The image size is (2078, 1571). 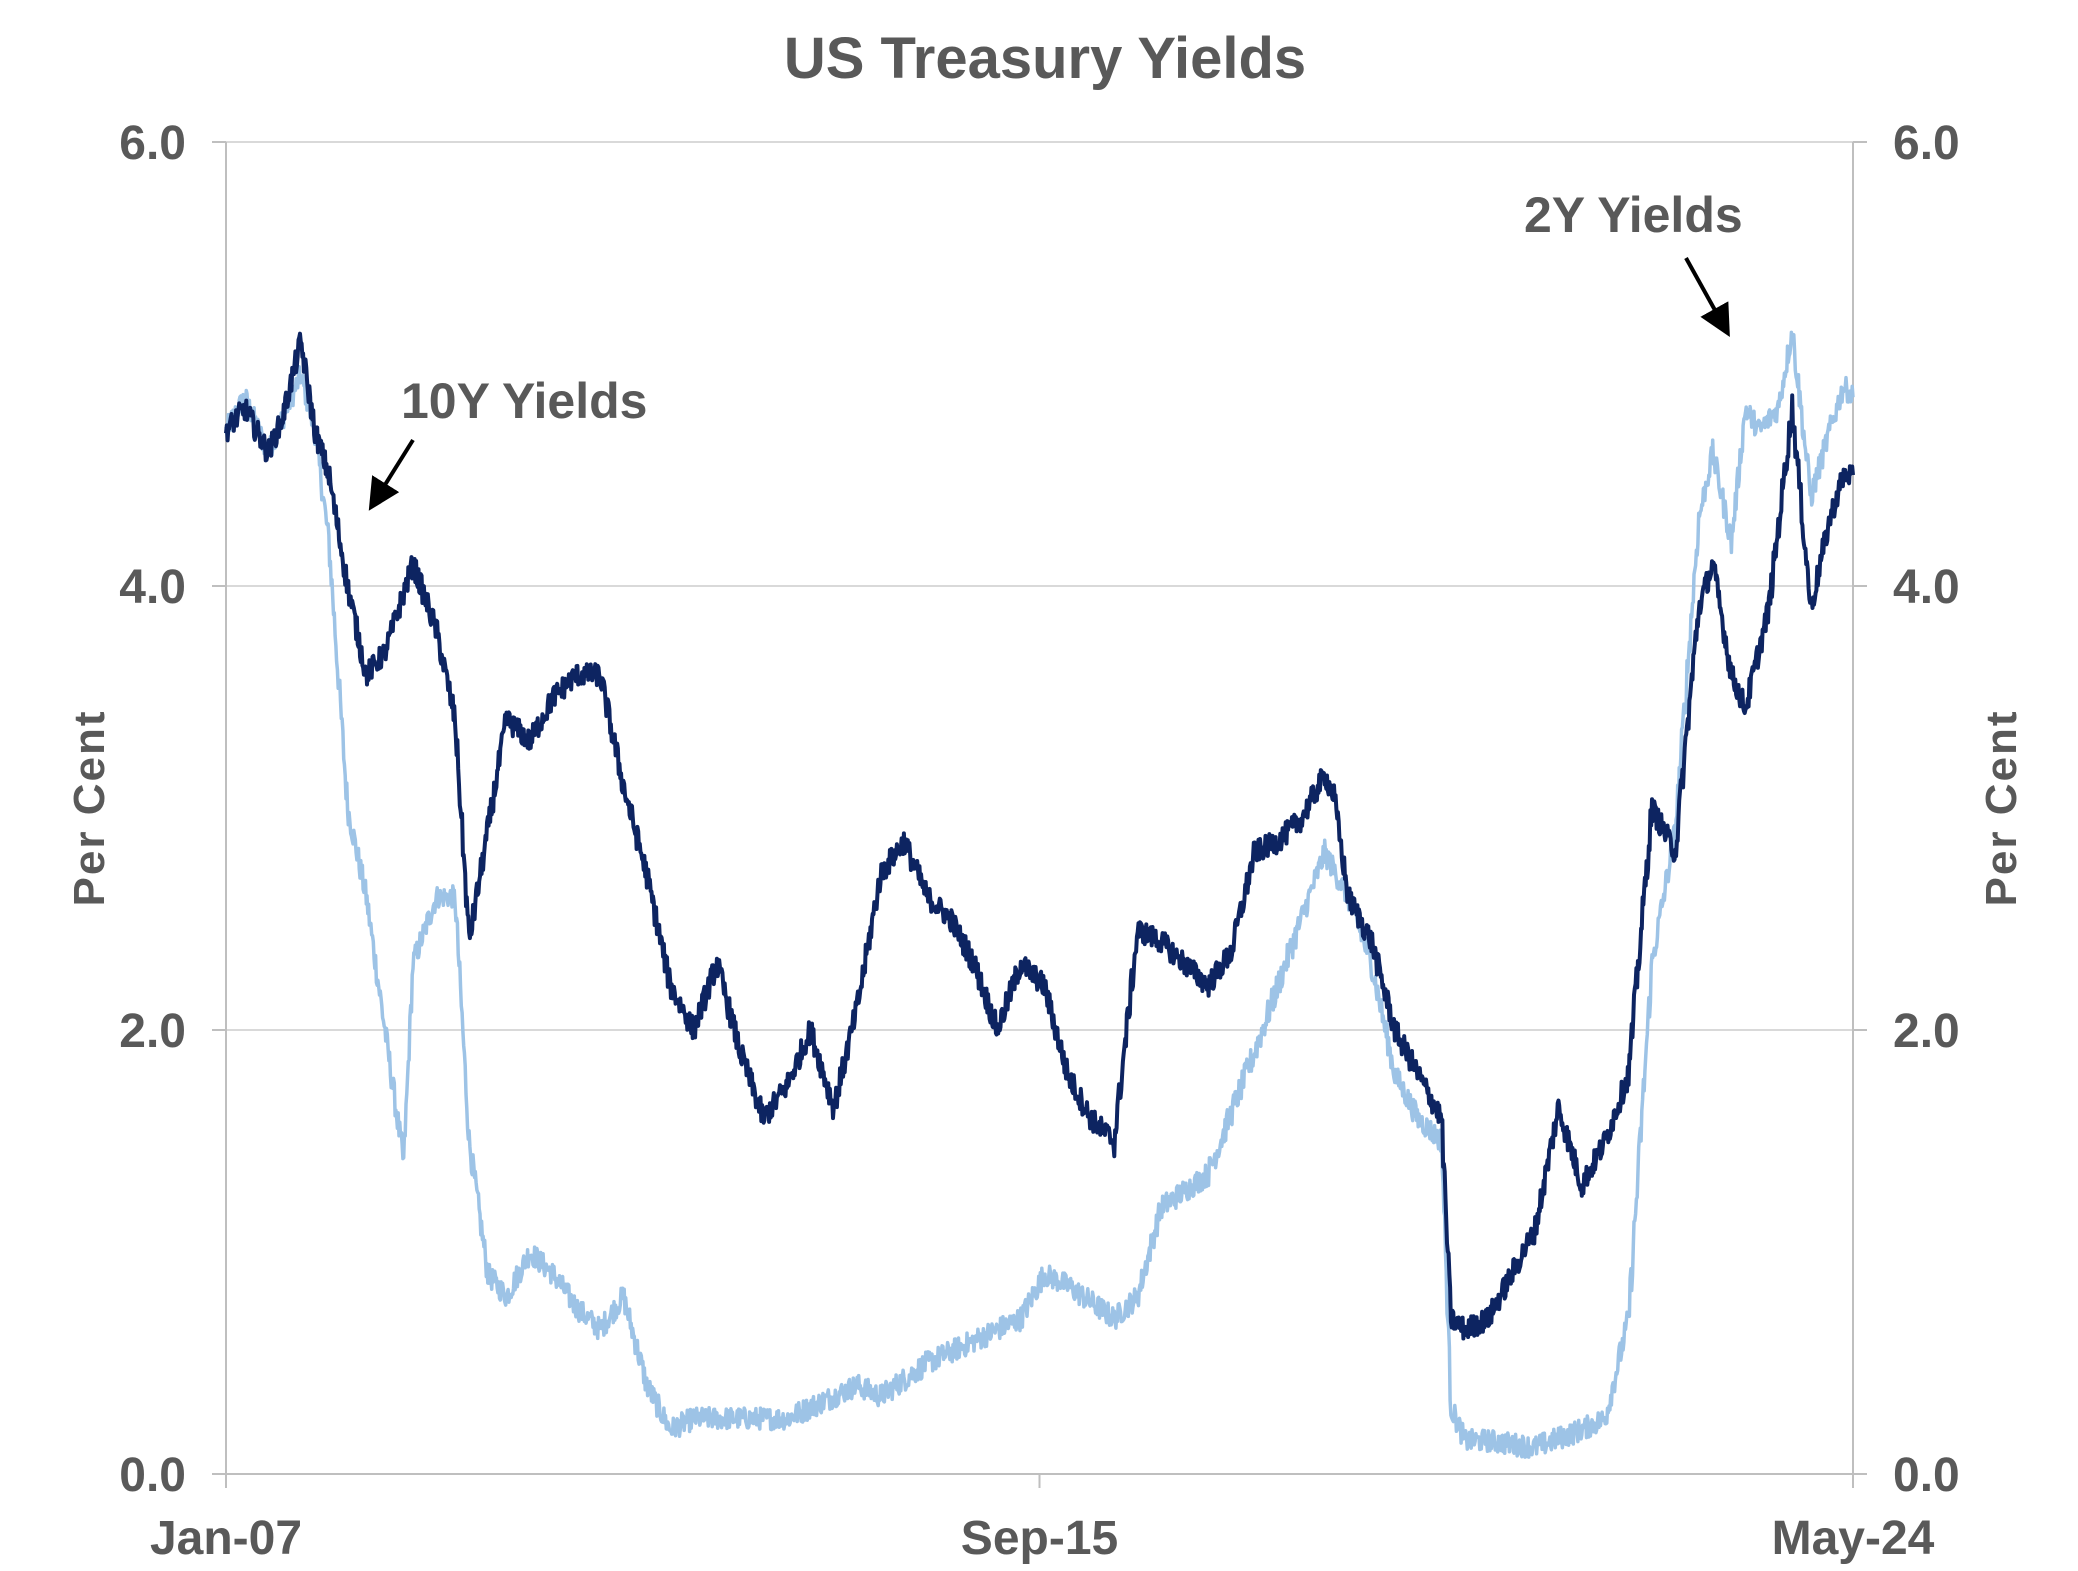 I want to click on annotation-10y-label: 10Y Yields, so click(x=524, y=401).